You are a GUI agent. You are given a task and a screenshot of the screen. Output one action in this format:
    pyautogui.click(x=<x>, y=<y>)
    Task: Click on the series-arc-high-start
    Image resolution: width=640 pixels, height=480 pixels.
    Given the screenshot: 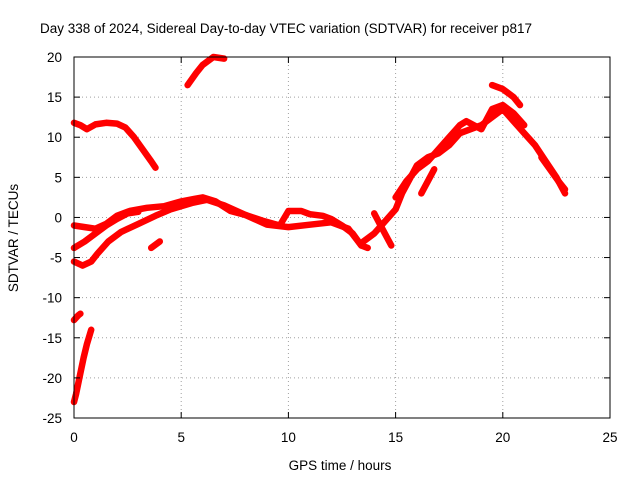 What is the action you would take?
    pyautogui.click(x=114, y=145)
    